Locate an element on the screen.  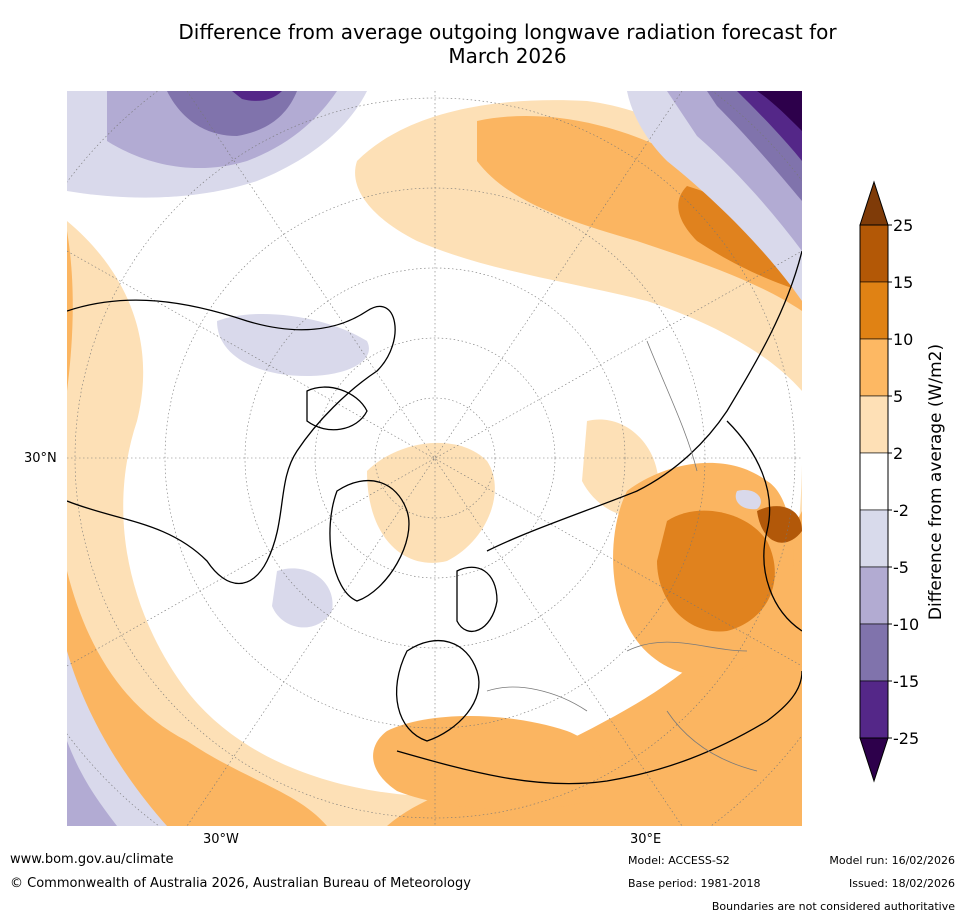
chart-title-line2: March 2026 is located at coordinates (507, 56).